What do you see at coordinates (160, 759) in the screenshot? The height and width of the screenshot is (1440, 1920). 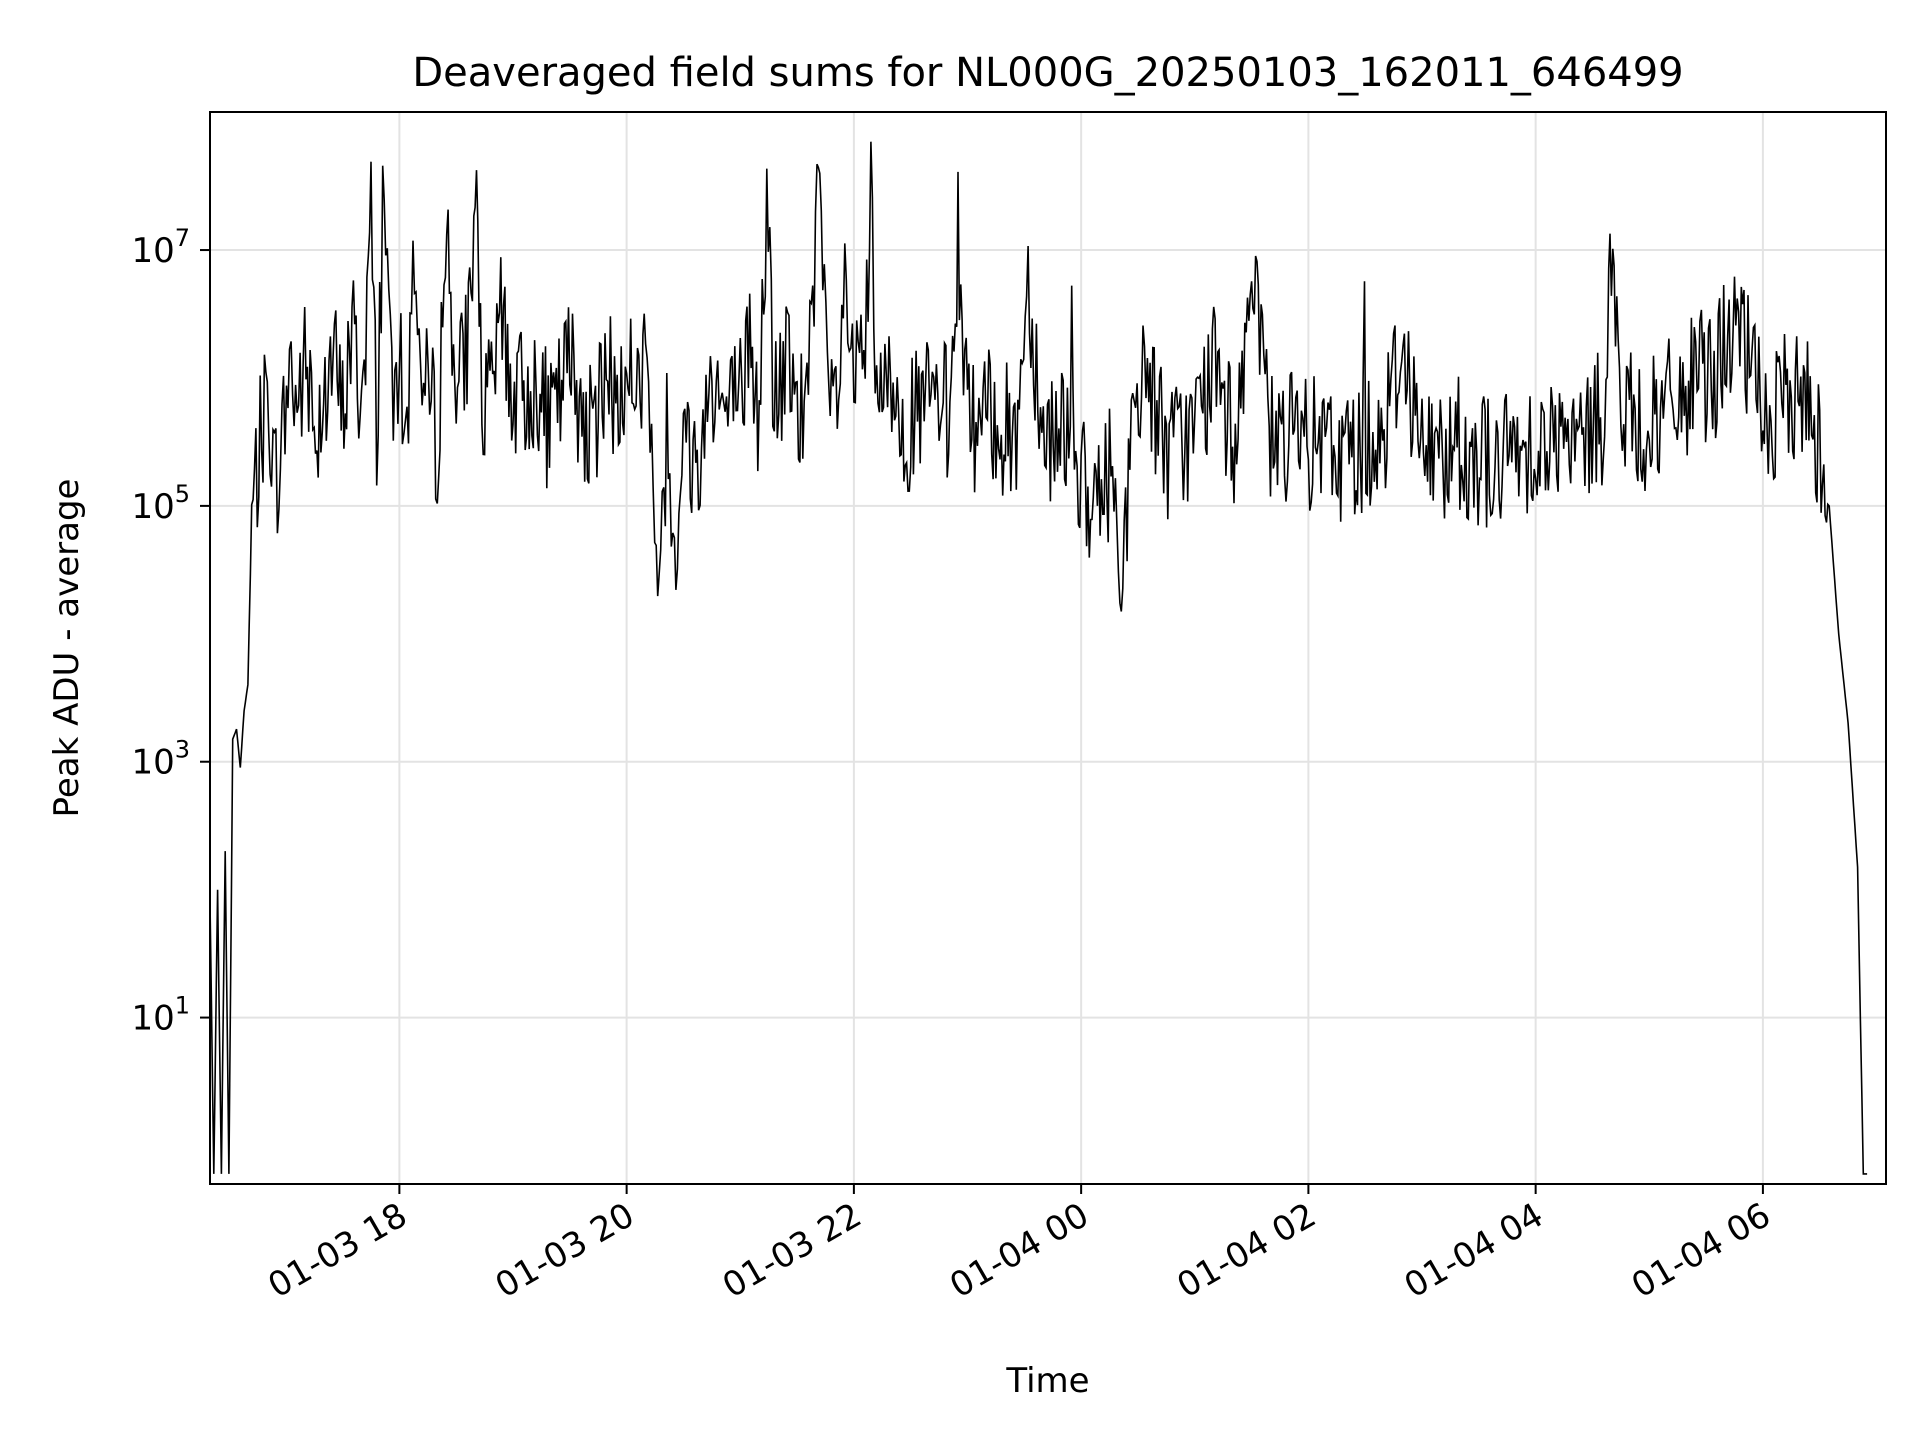 I see `y-tick-label: 10³` at bounding box center [160, 759].